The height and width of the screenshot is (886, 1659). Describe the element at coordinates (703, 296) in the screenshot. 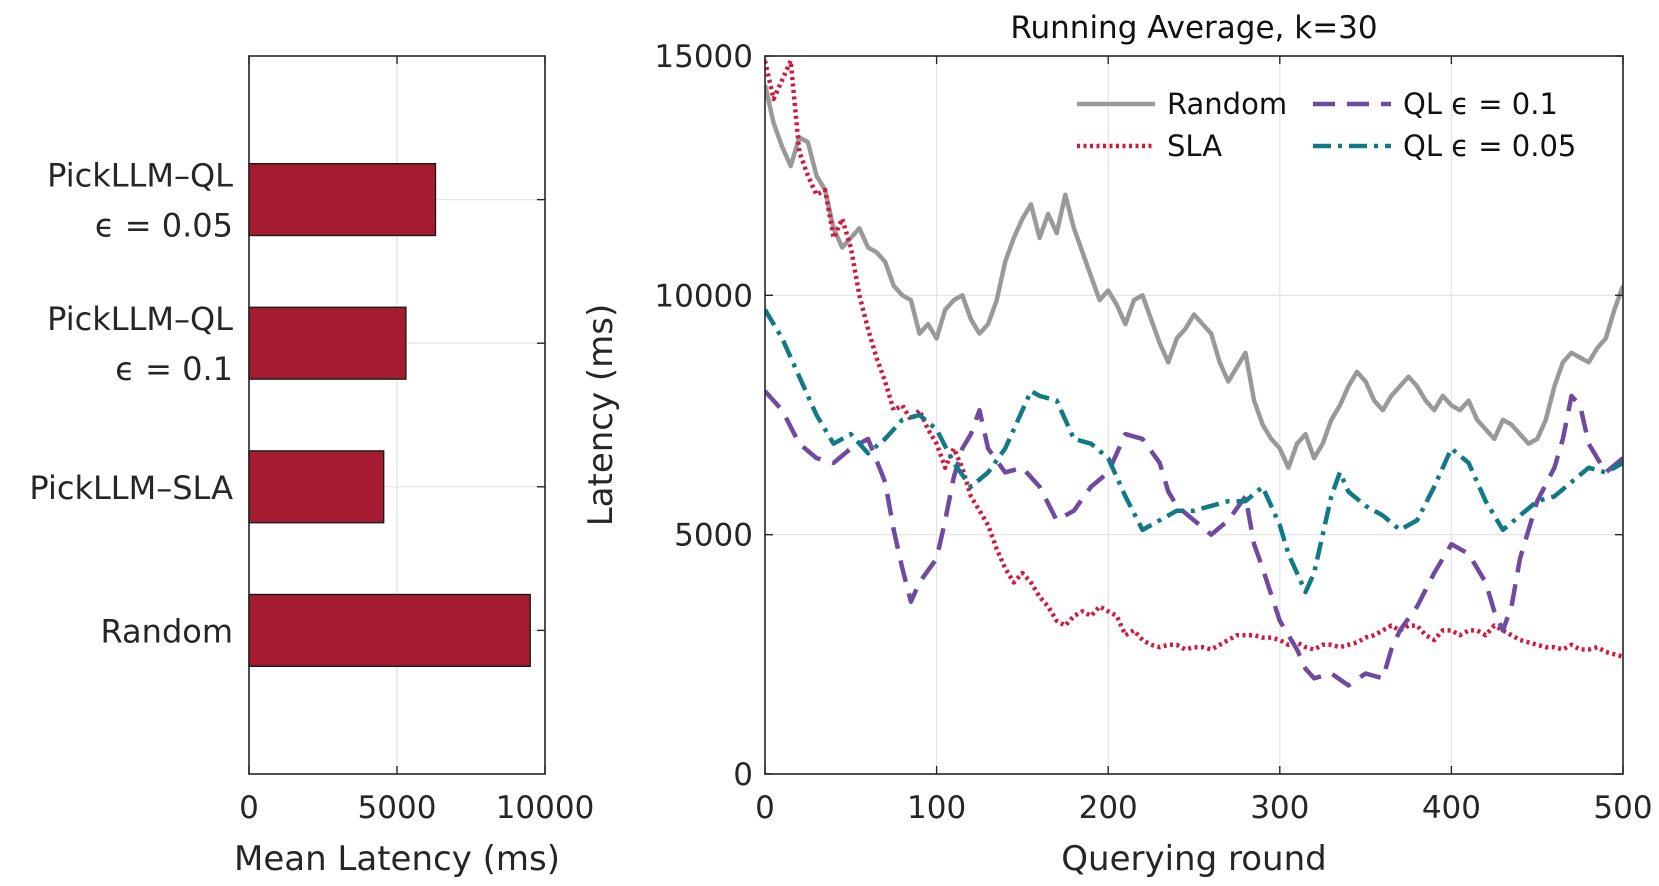

I see `right-y-tick-label: 10000` at that location.